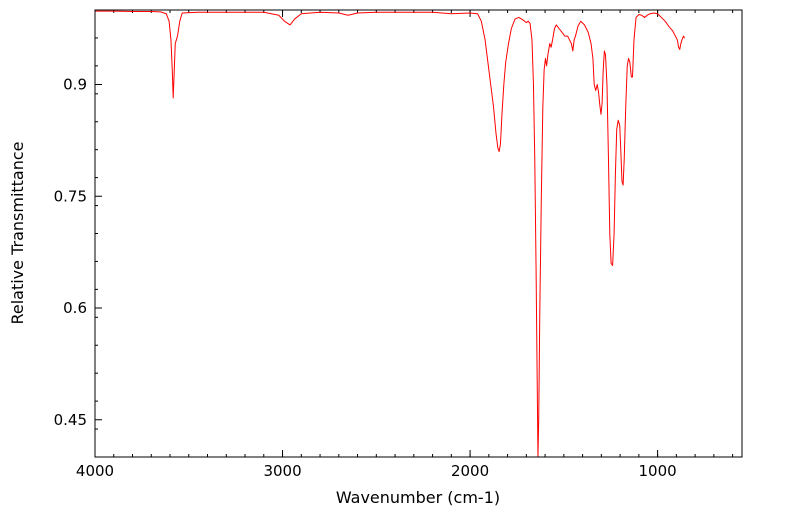 Image resolution: width=799 pixels, height=516 pixels. What do you see at coordinates (70, 252) in the screenshot?
I see `y-tick-labels: 0.9 0.75 0.6 0.45` at bounding box center [70, 252].